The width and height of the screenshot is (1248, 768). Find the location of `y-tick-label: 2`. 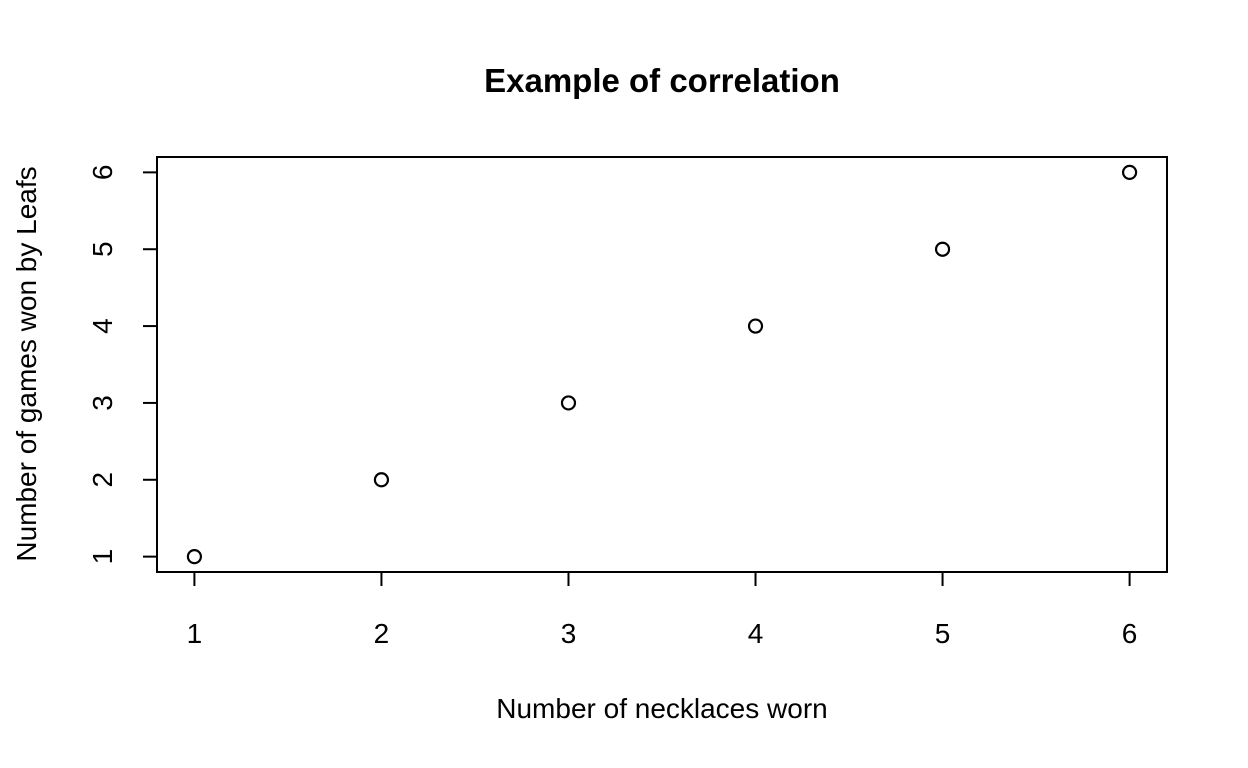

y-tick-label: 2 is located at coordinates (102, 480).